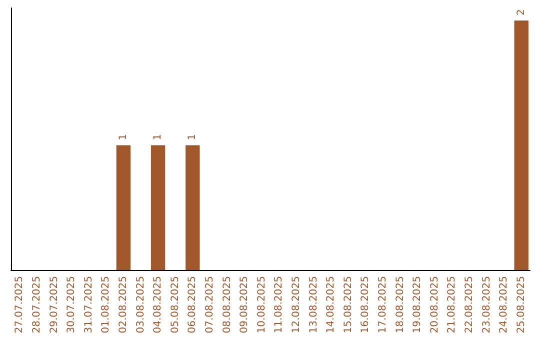  I want to click on x-tick-label: 12.08.2025, so click(296, 305).